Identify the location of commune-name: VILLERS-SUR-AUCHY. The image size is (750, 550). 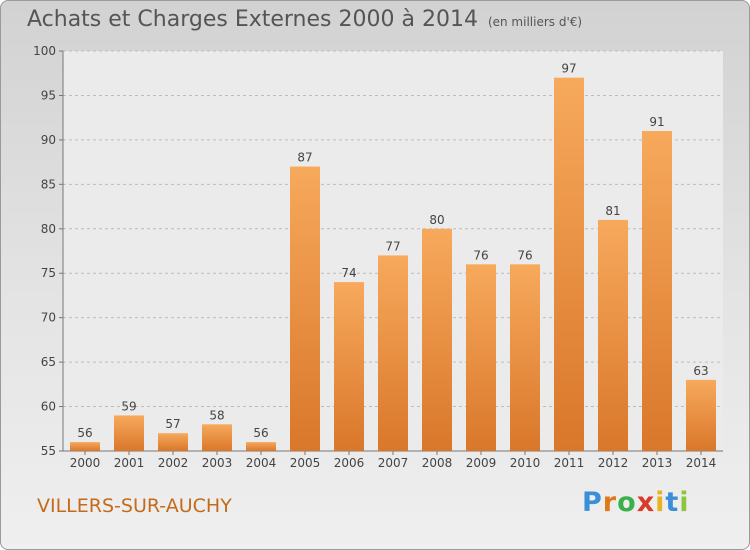
(134, 506).